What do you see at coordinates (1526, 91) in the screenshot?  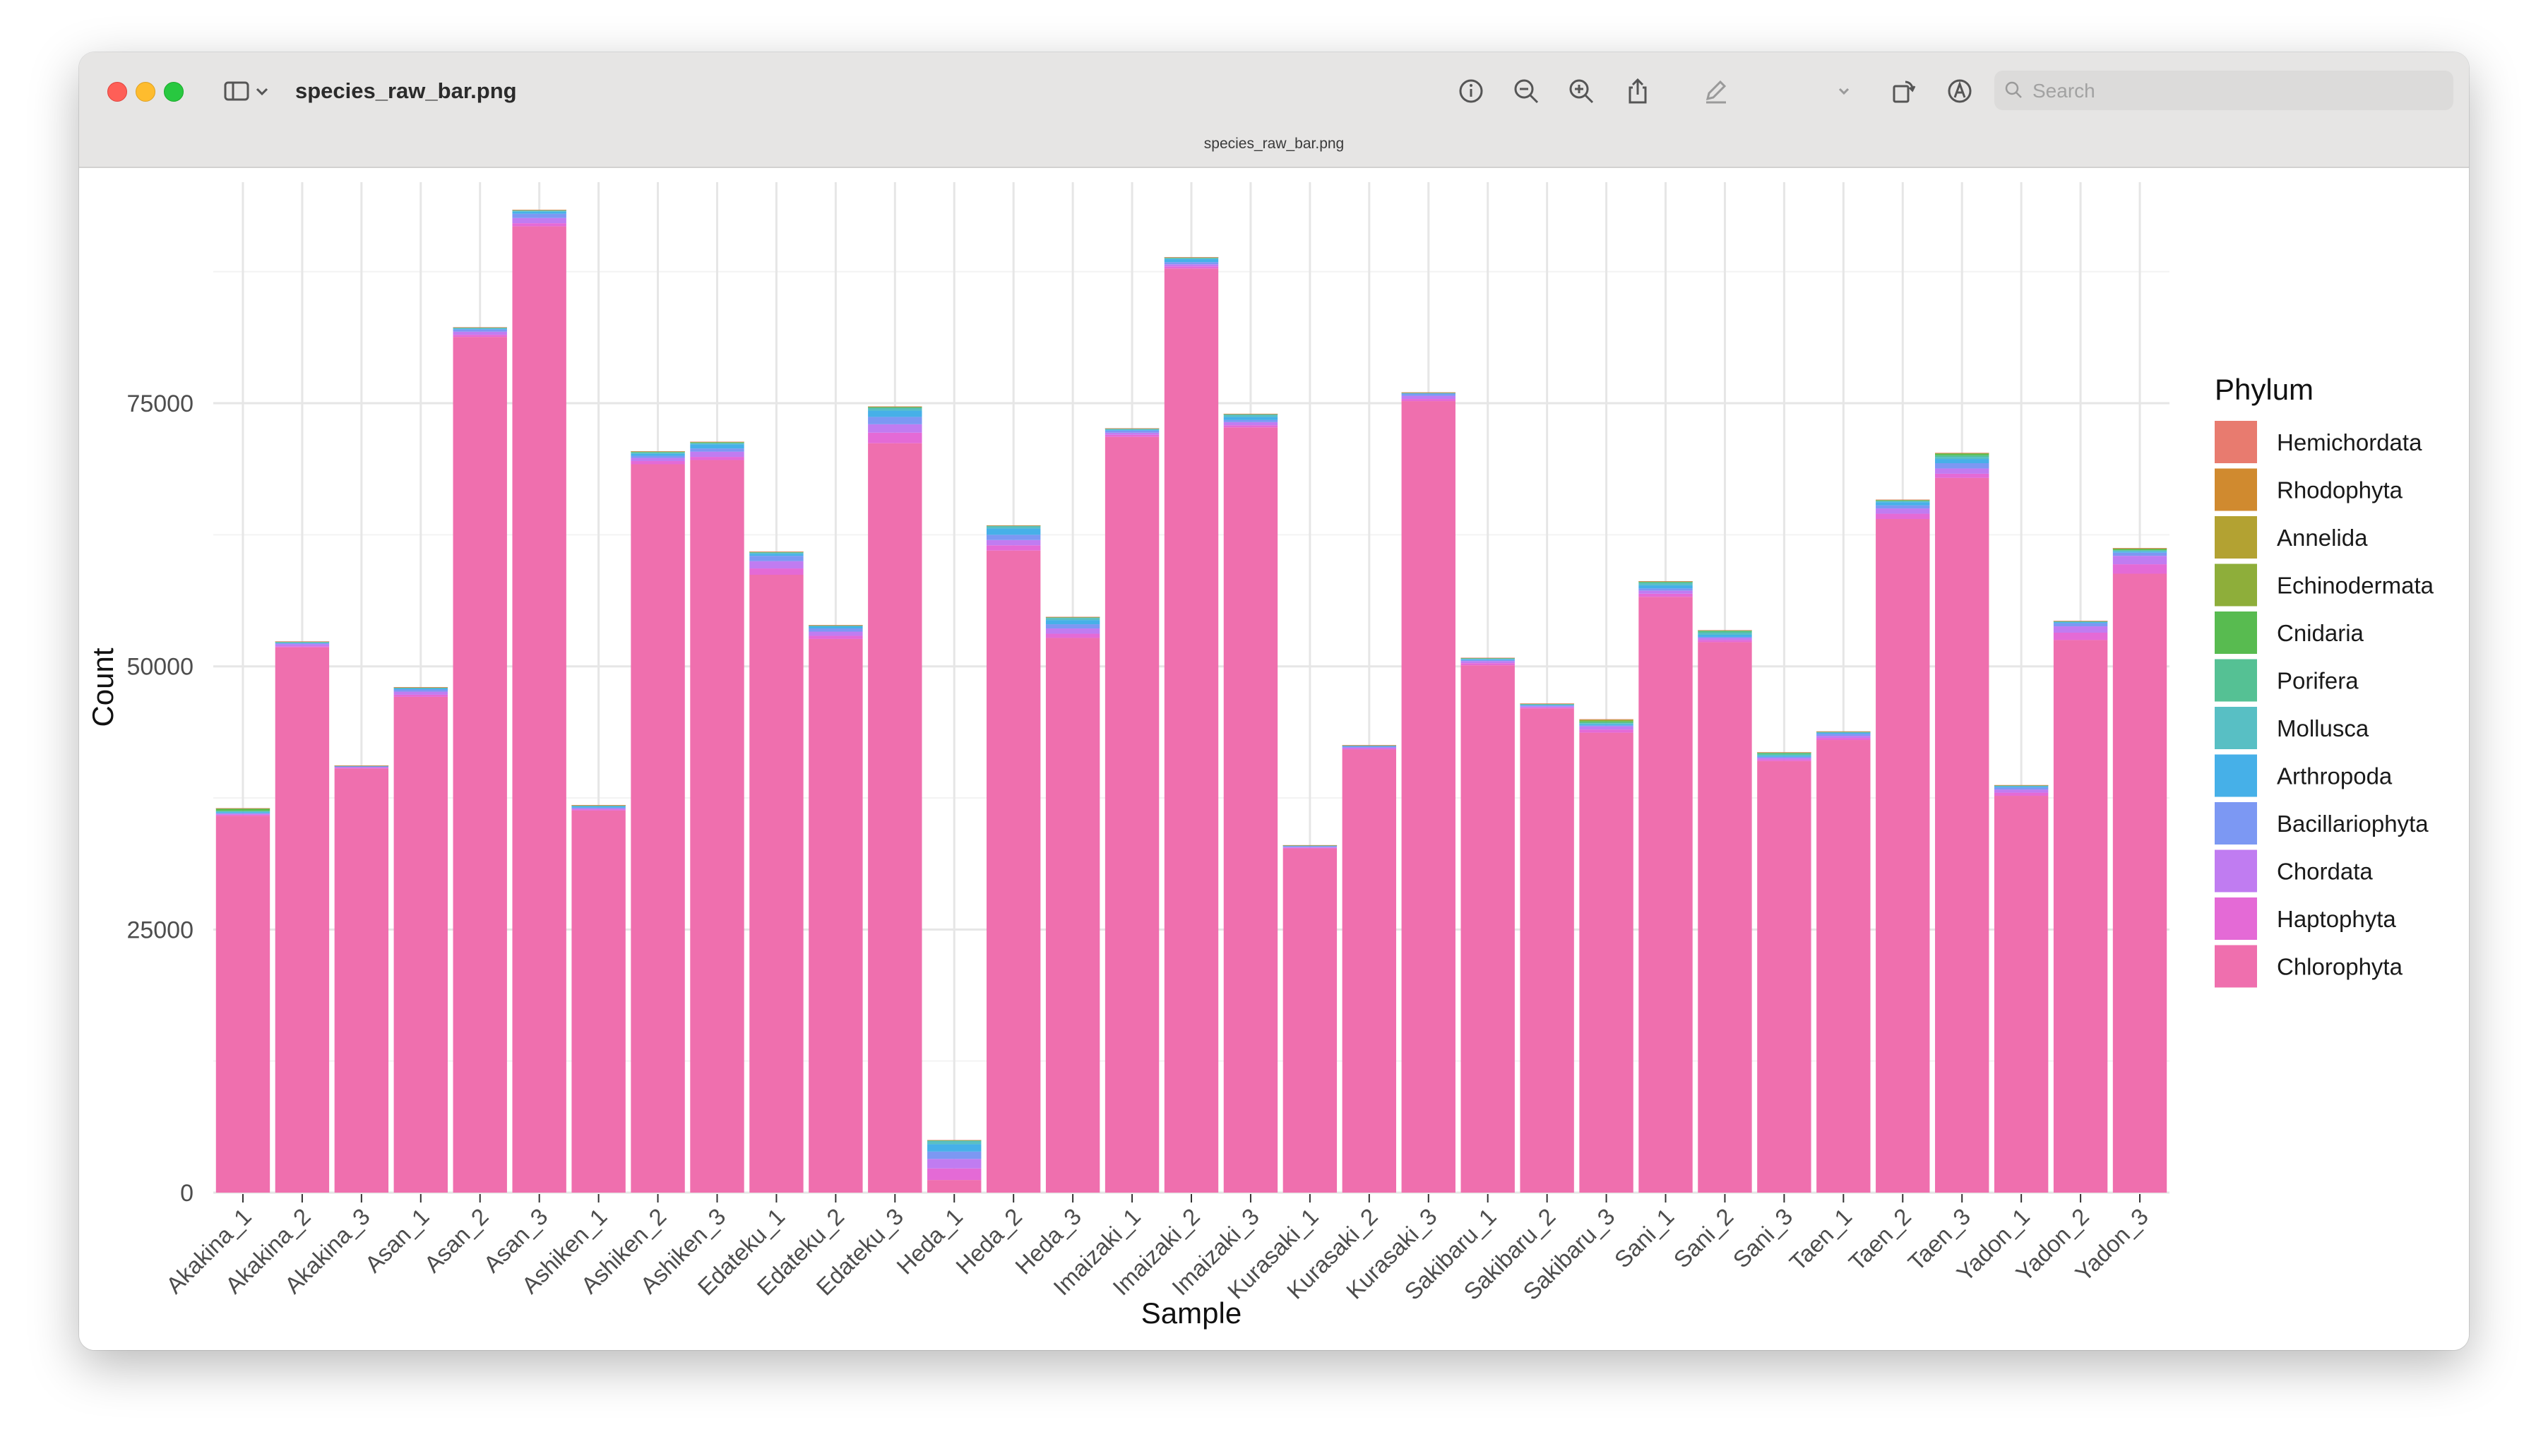 I see `zoom-out-button` at bounding box center [1526, 91].